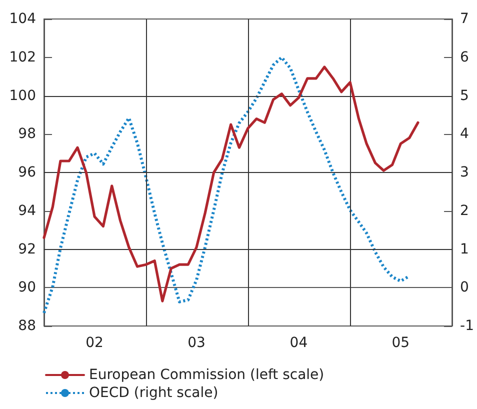  I want to click on y2-tick-label: 7, so click(464, 19).